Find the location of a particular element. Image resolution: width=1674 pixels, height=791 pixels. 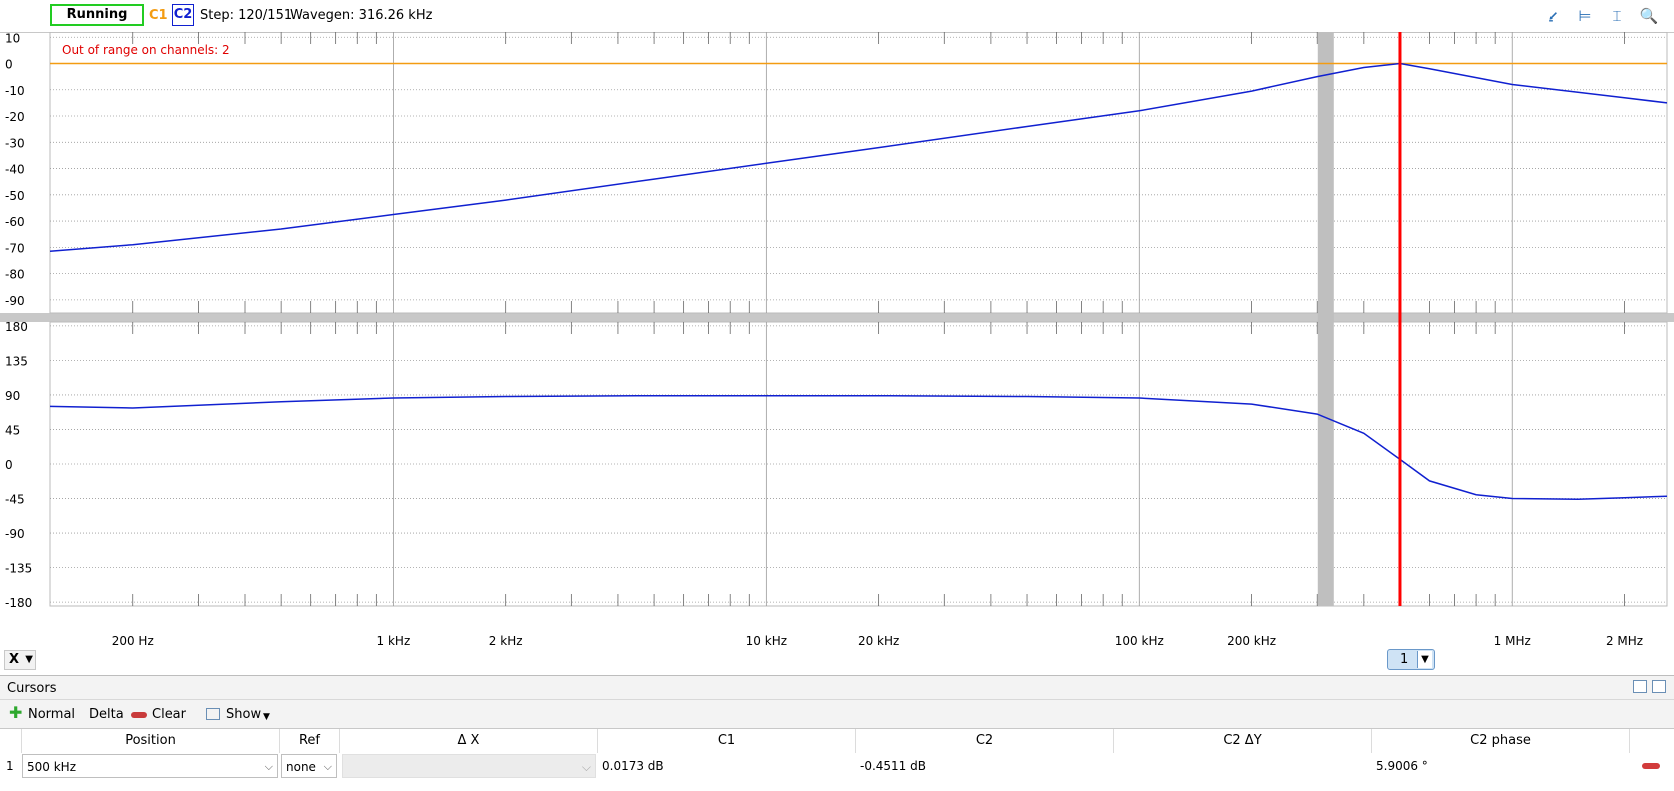

vertical-measure-icon: ⌶ is located at coordinates (1617, 16).